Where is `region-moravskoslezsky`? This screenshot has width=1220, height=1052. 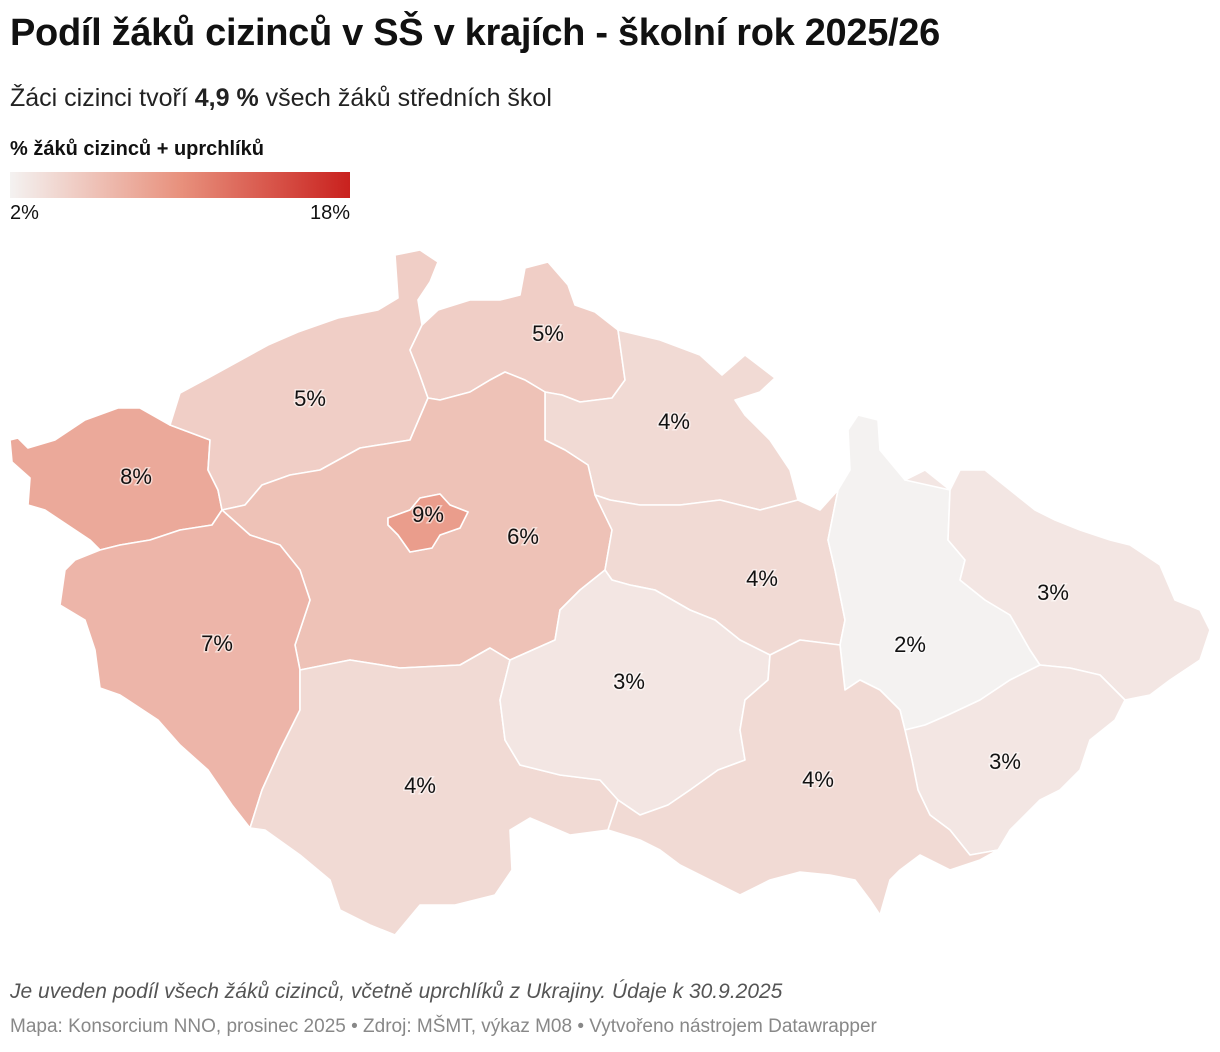
region-moravskoslezsky is located at coordinates (1057, 585).